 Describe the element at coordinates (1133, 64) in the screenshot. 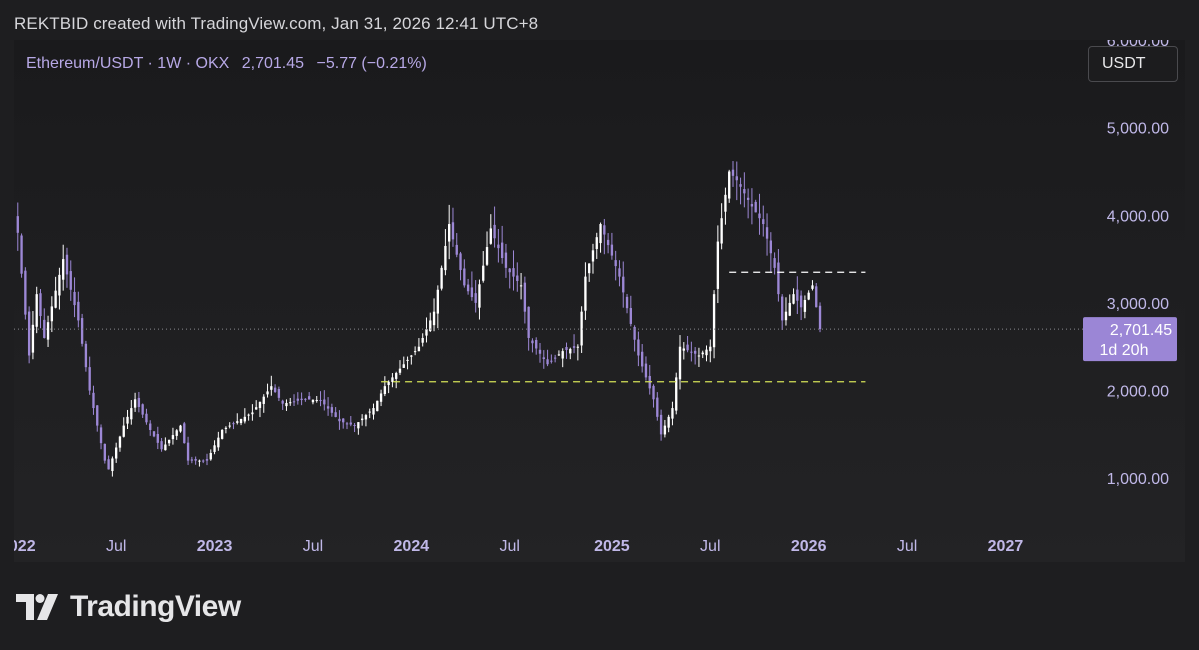

I see `currency-button: USDT` at that location.